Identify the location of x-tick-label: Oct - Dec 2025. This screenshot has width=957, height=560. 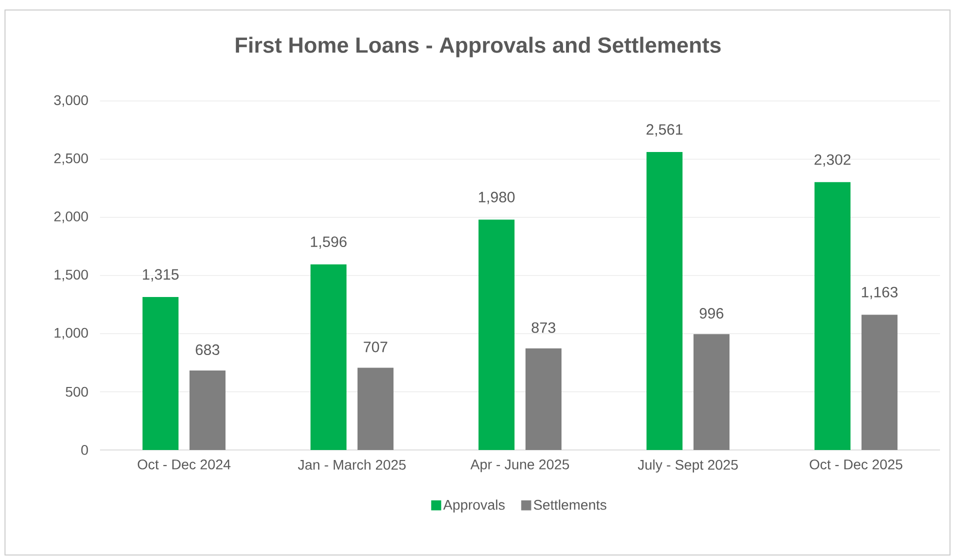
(856, 464).